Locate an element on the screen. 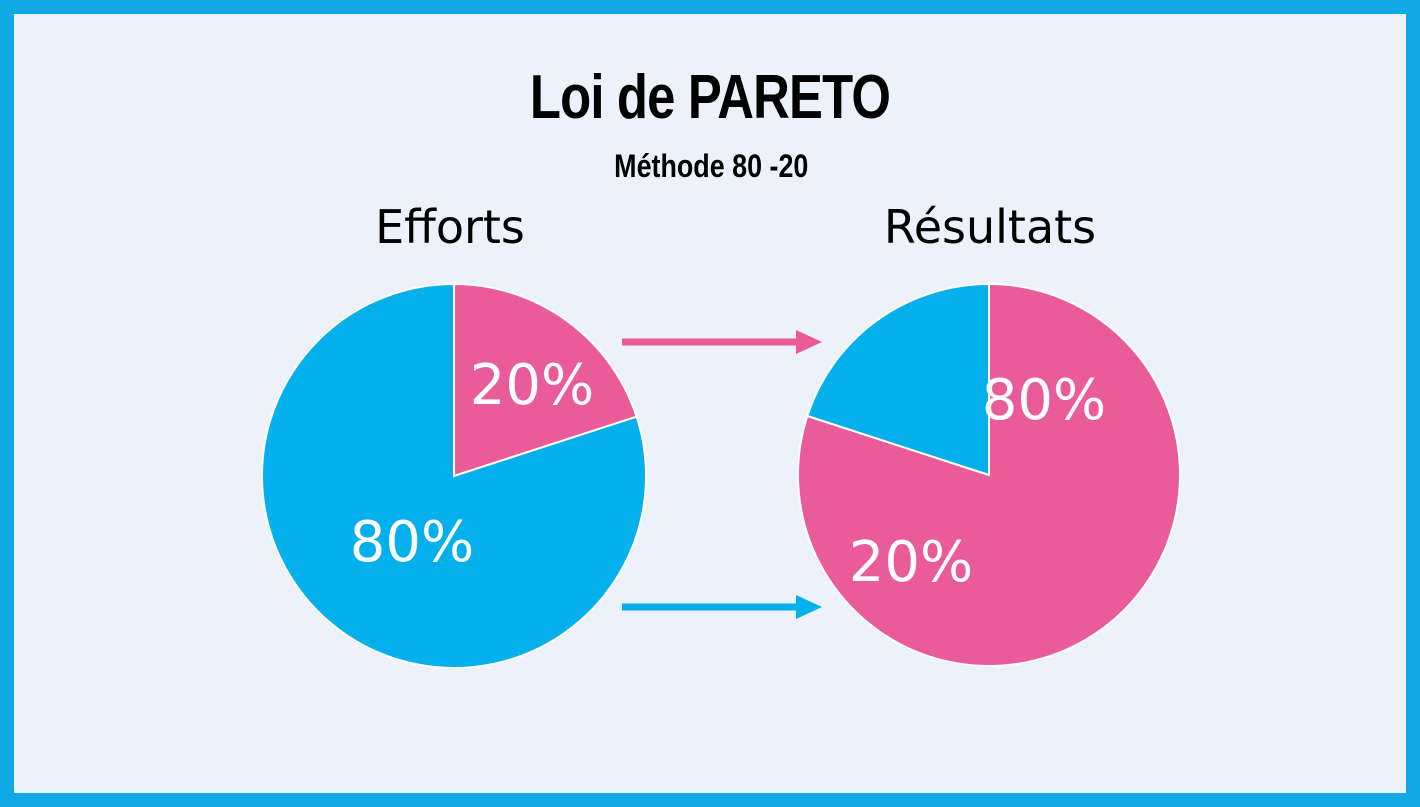 The width and height of the screenshot is (1420, 807). results-heading: Résultats is located at coordinates (990, 227).